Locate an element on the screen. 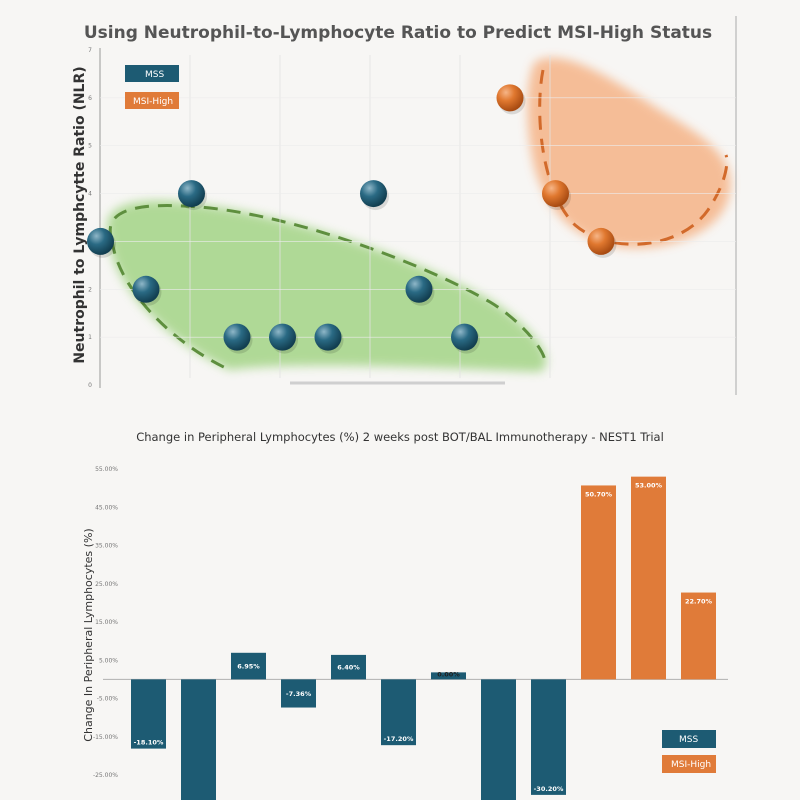 This screenshot has width=800, height=800. bar-legend-label-mss: MSS is located at coordinates (688, 740).